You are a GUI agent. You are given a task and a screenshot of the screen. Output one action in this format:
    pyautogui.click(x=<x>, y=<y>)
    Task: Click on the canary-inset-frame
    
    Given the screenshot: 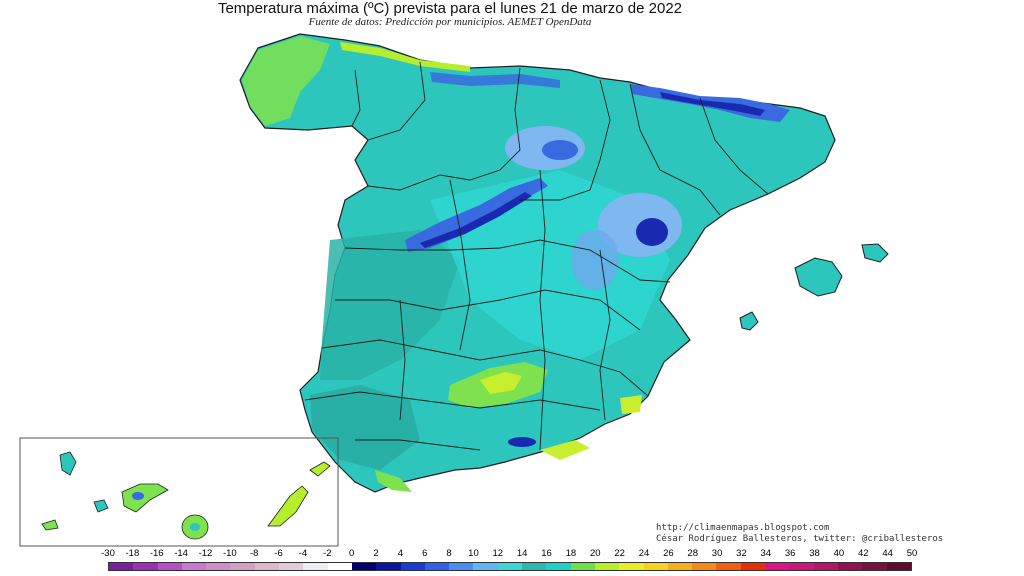 What is the action you would take?
    pyautogui.click(x=179, y=492)
    